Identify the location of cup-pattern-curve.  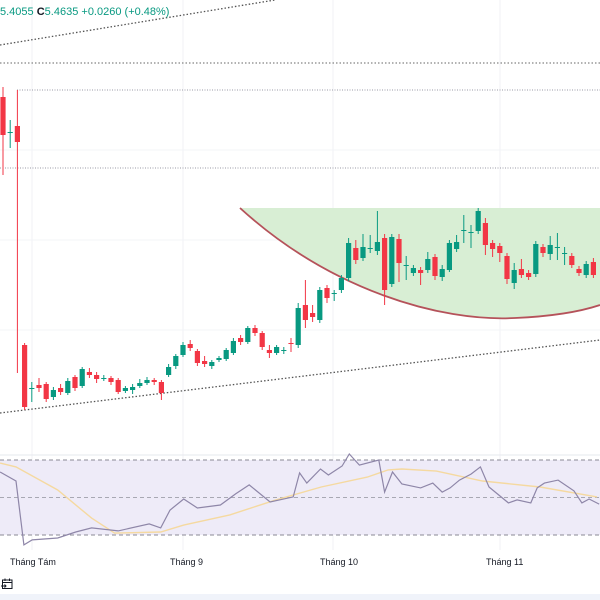
(419, 263).